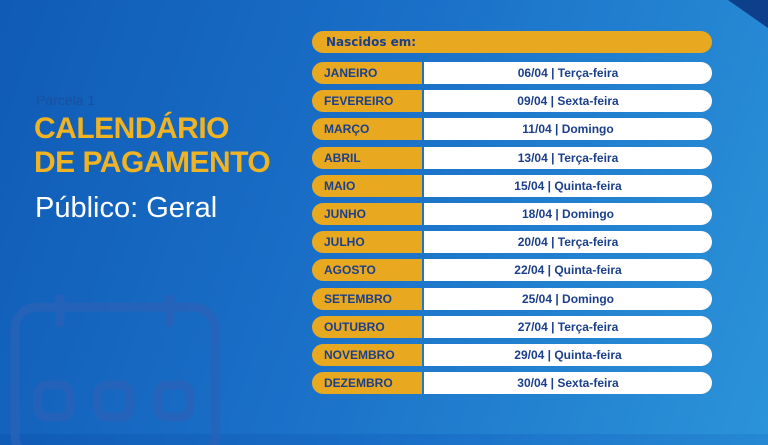 This screenshot has width=768, height=445. What do you see at coordinates (568, 383) in the screenshot?
I see `date-cell: 30/04 | Sexta-feira` at bounding box center [568, 383].